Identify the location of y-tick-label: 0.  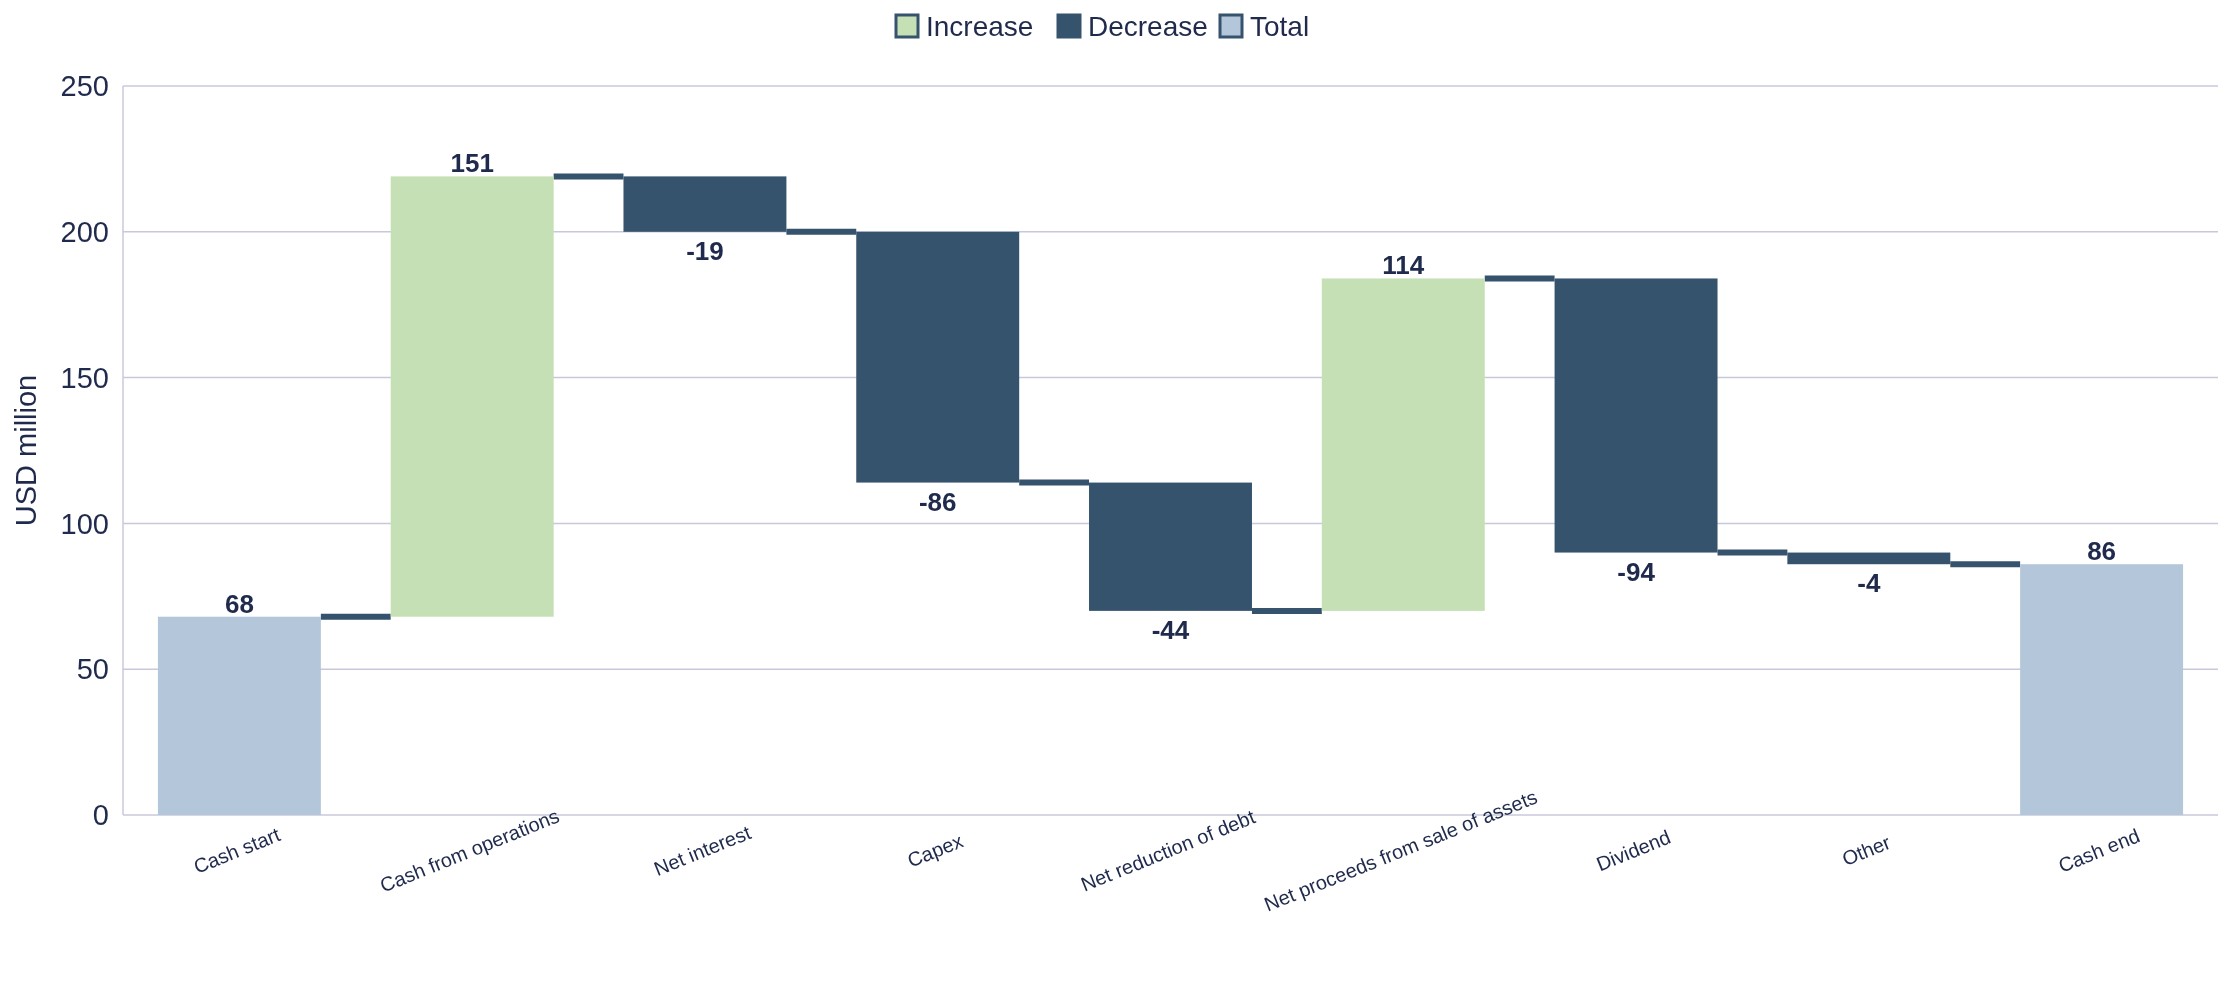
(100, 815).